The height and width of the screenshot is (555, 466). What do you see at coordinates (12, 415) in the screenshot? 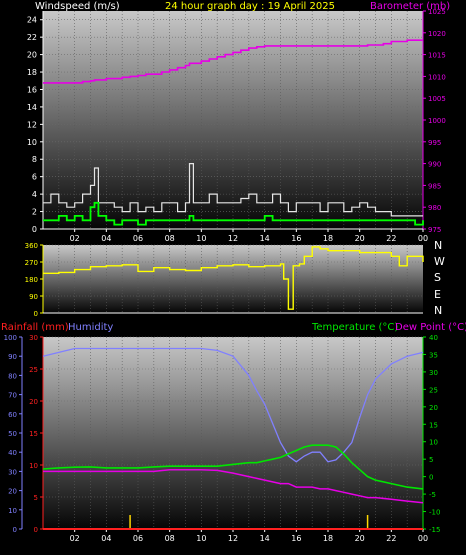
I see `humidity-ytick-label: 60` at bounding box center [12, 415].